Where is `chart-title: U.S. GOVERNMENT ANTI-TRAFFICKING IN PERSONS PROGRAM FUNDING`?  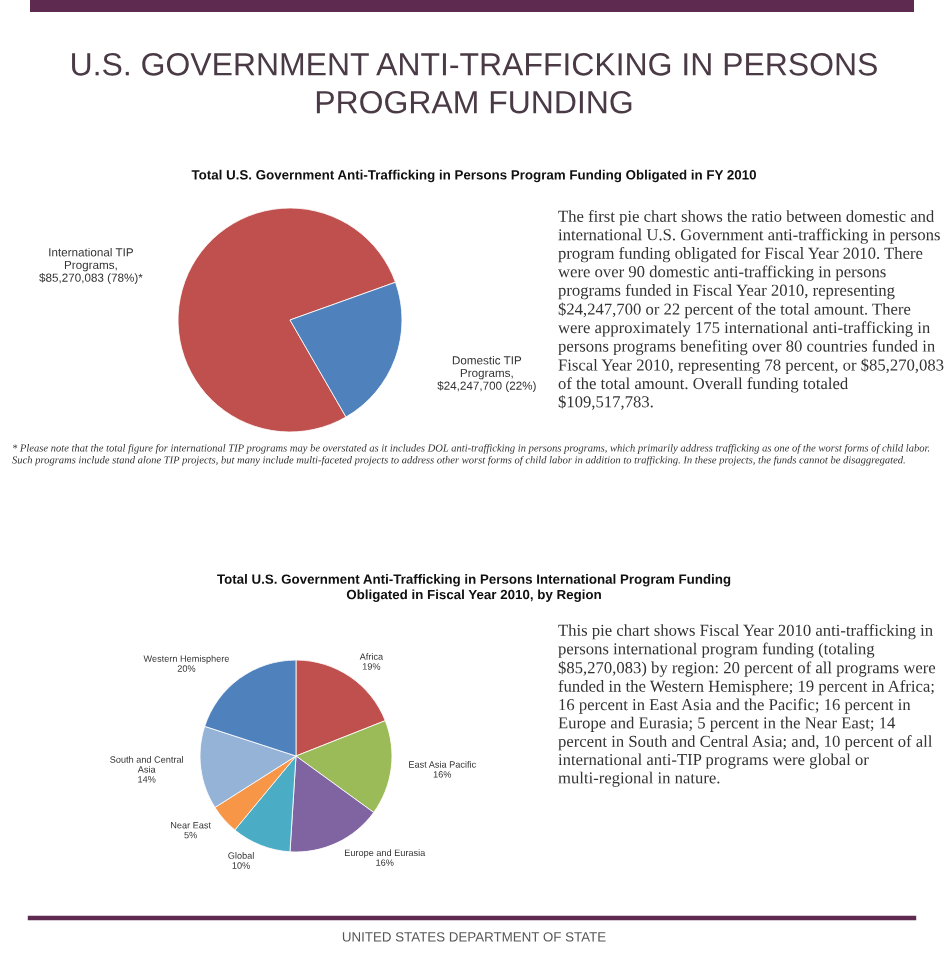 chart-title: U.S. GOVERNMENT ANTI-TRAFFICKING IN PERSONS PROGRAM FUNDING is located at coordinates (474, 83).